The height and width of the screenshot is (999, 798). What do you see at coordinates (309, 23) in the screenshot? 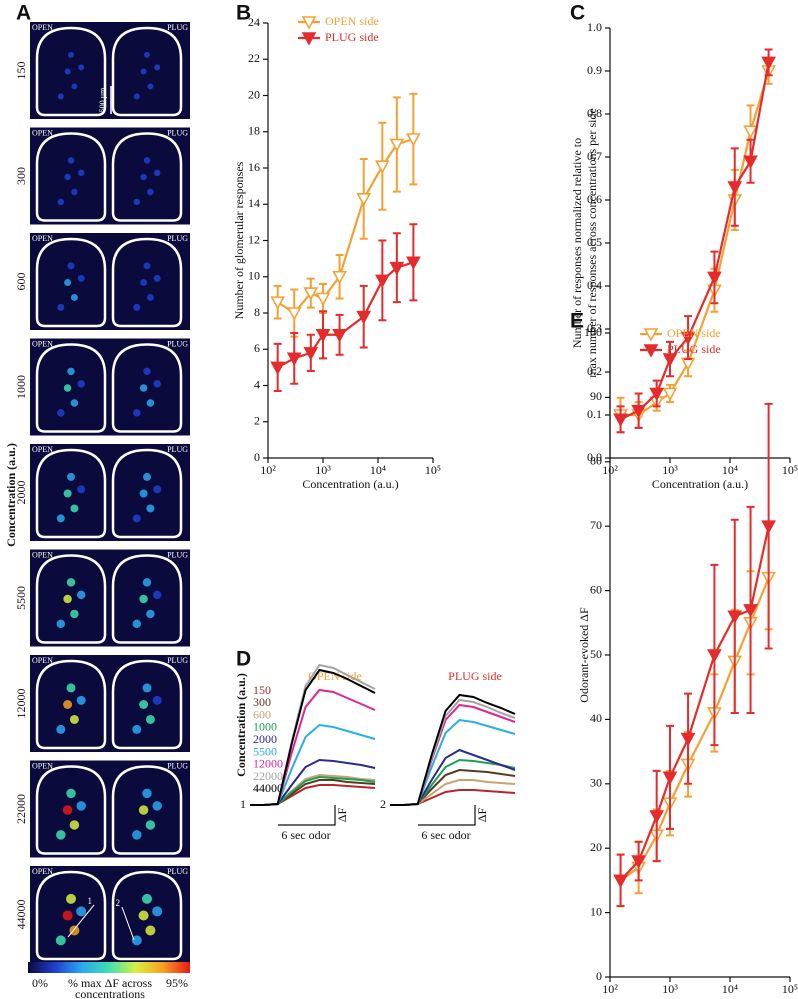
I see `legend-marker` at bounding box center [309, 23].